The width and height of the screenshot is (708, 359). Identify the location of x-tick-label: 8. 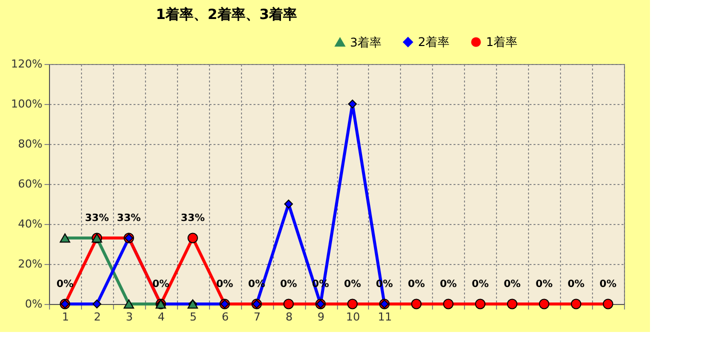
(289, 317).